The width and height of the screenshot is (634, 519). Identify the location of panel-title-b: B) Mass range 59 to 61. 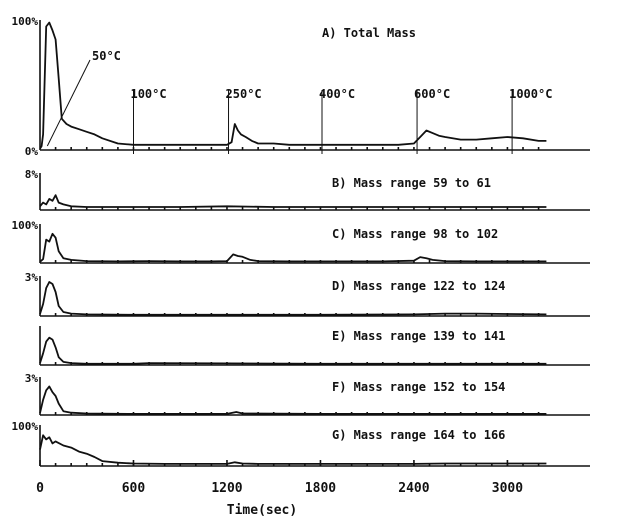
(411, 183).